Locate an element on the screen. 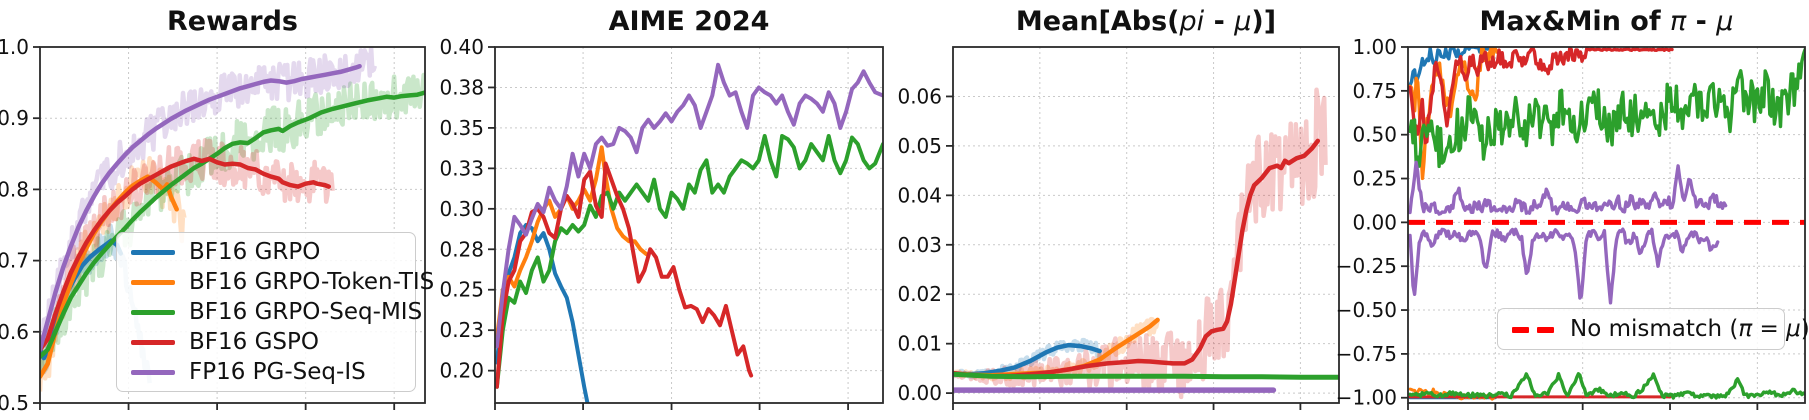  chart-title-1: AIME 2024 is located at coordinates (689, 21).